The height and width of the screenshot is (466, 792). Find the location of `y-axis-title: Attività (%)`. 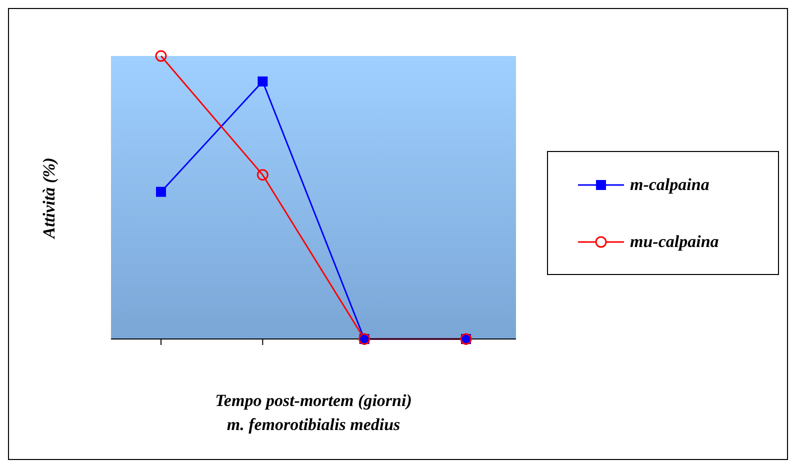

y-axis-title: Attività (%) is located at coordinates (49, 197).